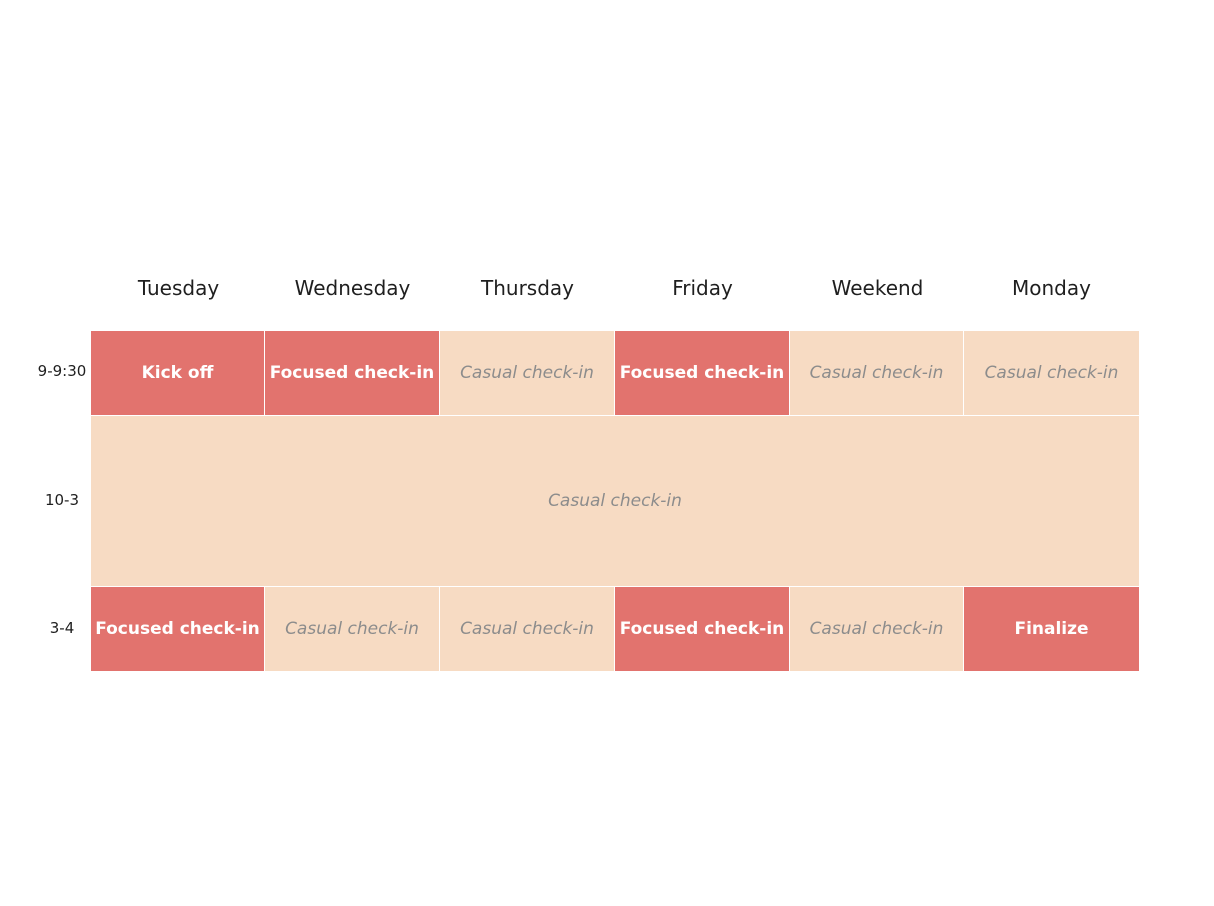  I want to click on cell-wednesday-morning: Focused check-in, so click(352, 373).